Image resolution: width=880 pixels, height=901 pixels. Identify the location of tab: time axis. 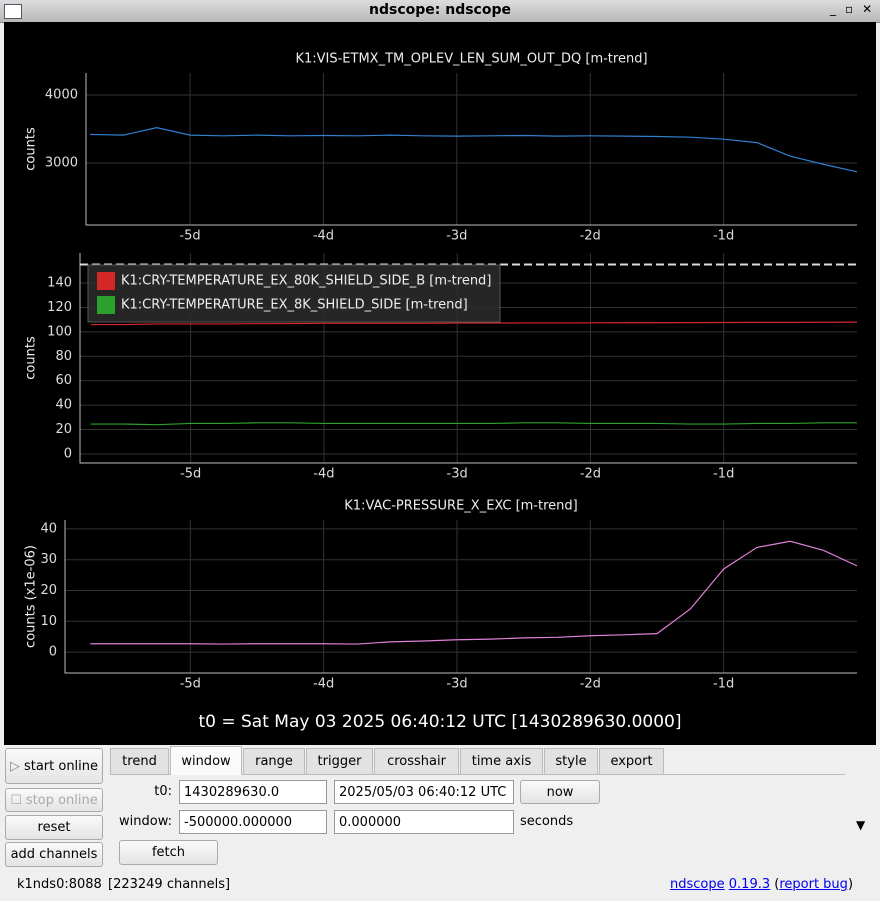
(501, 761).